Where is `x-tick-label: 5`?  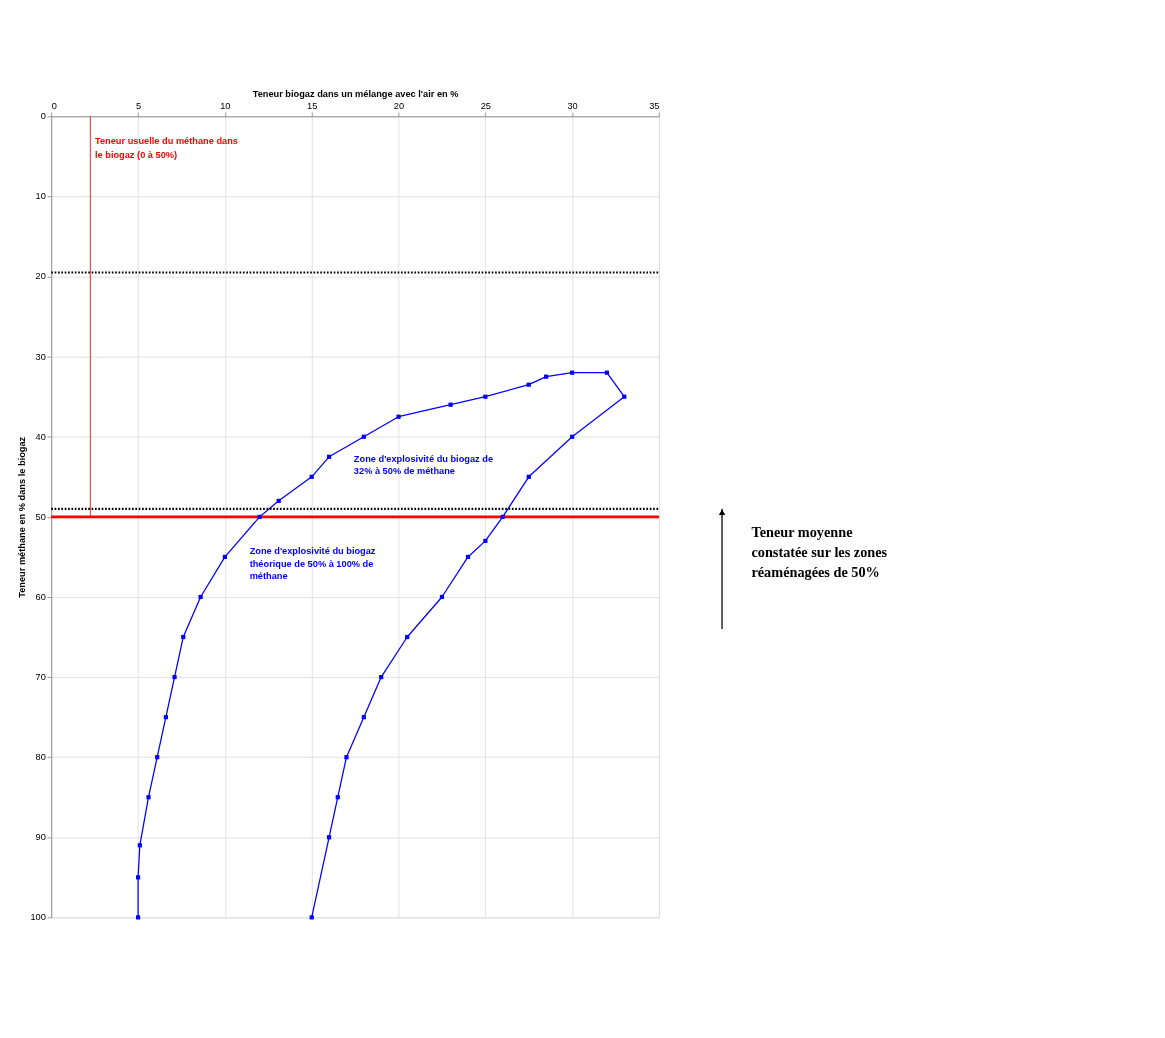 x-tick-label: 5 is located at coordinates (138, 106).